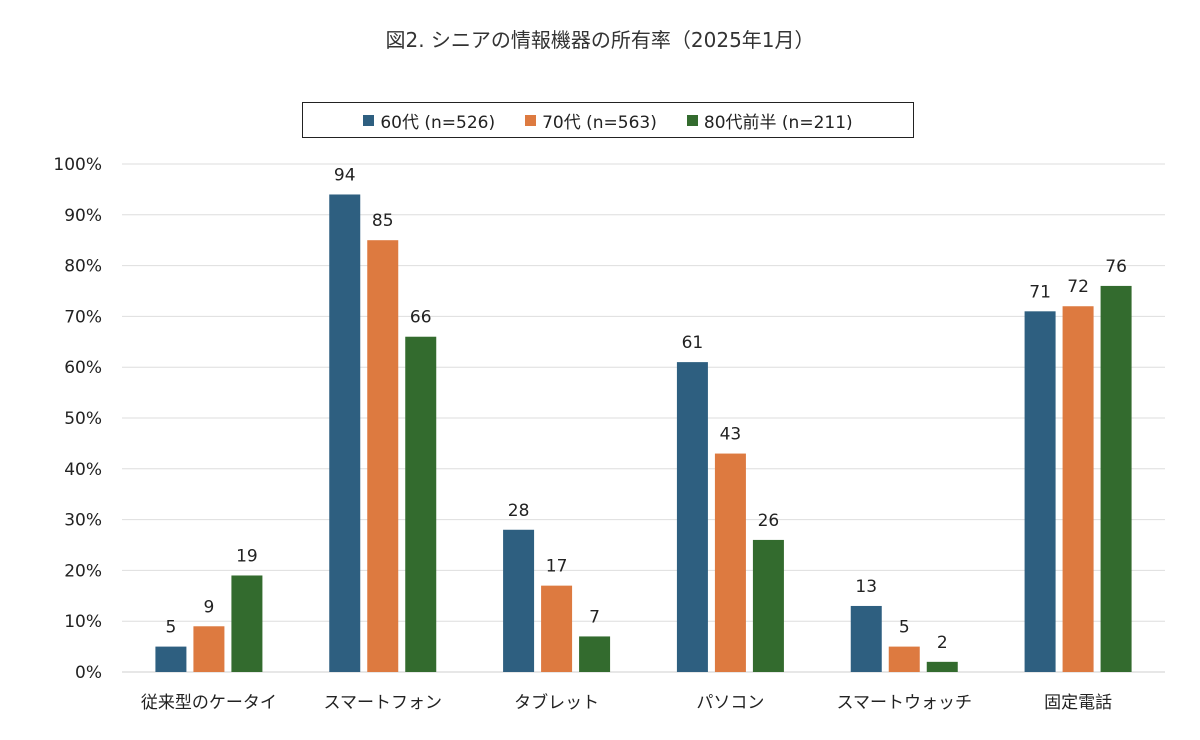 The height and width of the screenshot is (740, 1200). I want to click on y-tick-label: 100%, so click(77, 165).